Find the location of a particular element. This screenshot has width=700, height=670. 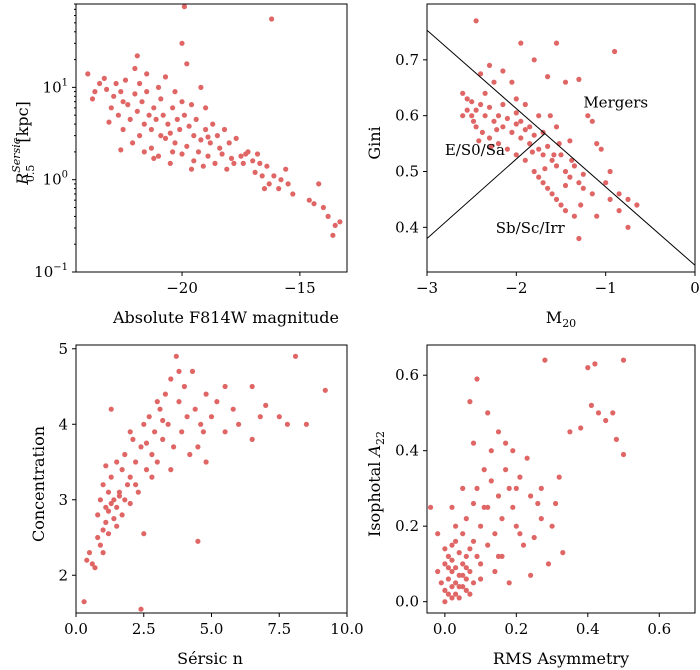

x-tick-label: −3 is located at coordinates (427, 288).